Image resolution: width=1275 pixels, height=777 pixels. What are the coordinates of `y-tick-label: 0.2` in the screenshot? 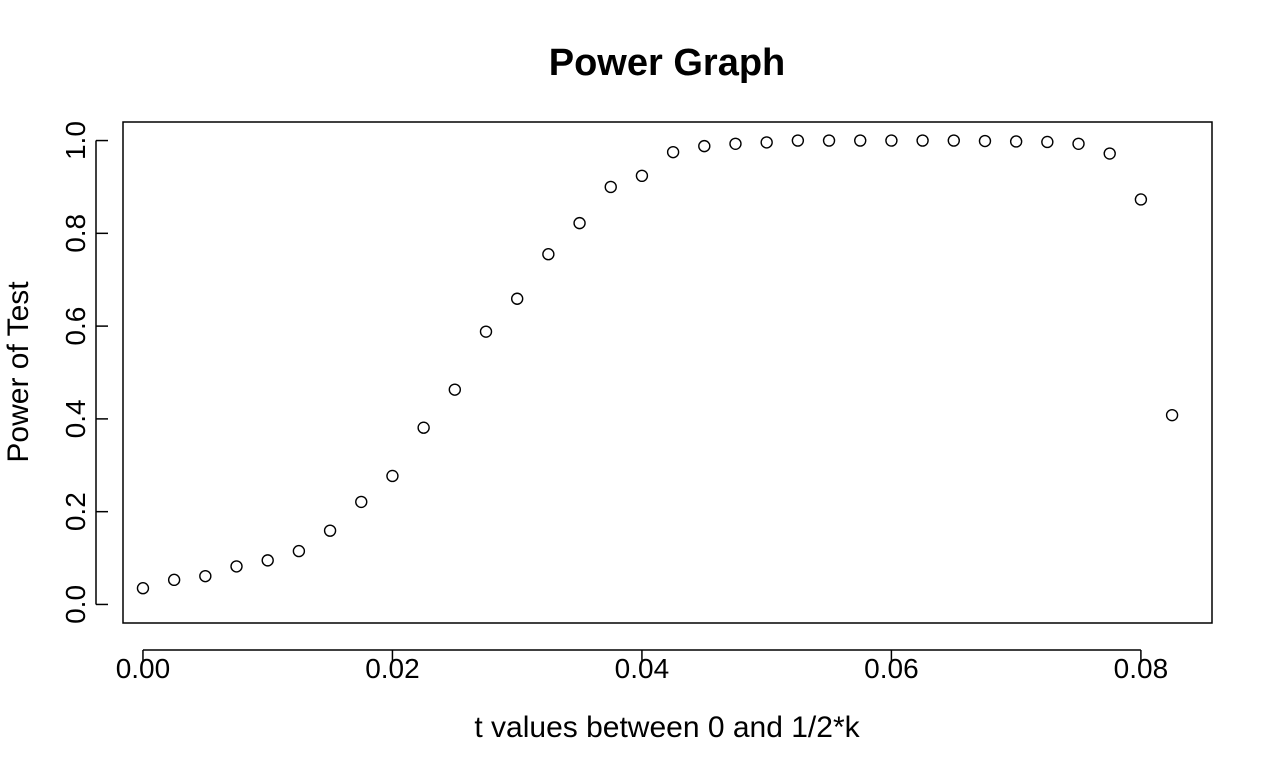 It's located at (75, 511).